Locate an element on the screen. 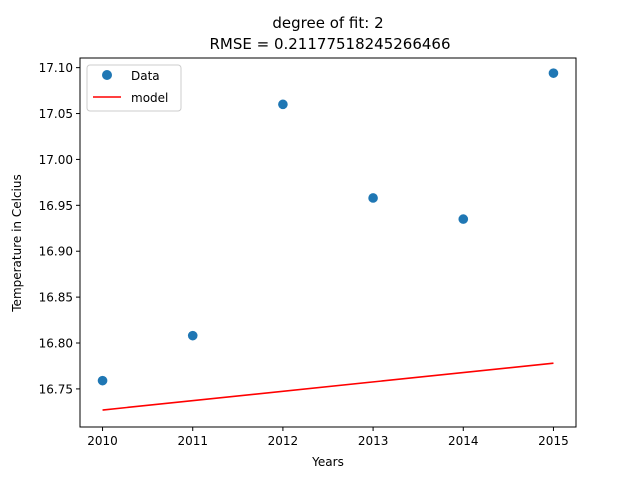 This screenshot has height=480, width=640. x-tick-label: 2012 is located at coordinates (283, 441).